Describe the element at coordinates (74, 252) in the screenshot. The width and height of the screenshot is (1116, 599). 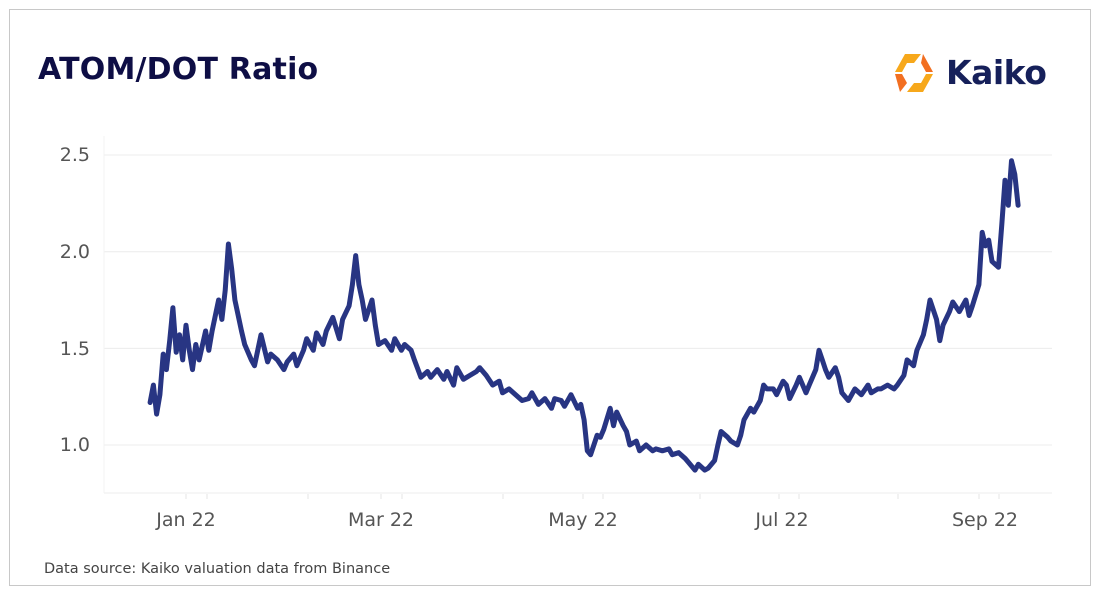
I see `y-tick-label: 2.0` at that location.